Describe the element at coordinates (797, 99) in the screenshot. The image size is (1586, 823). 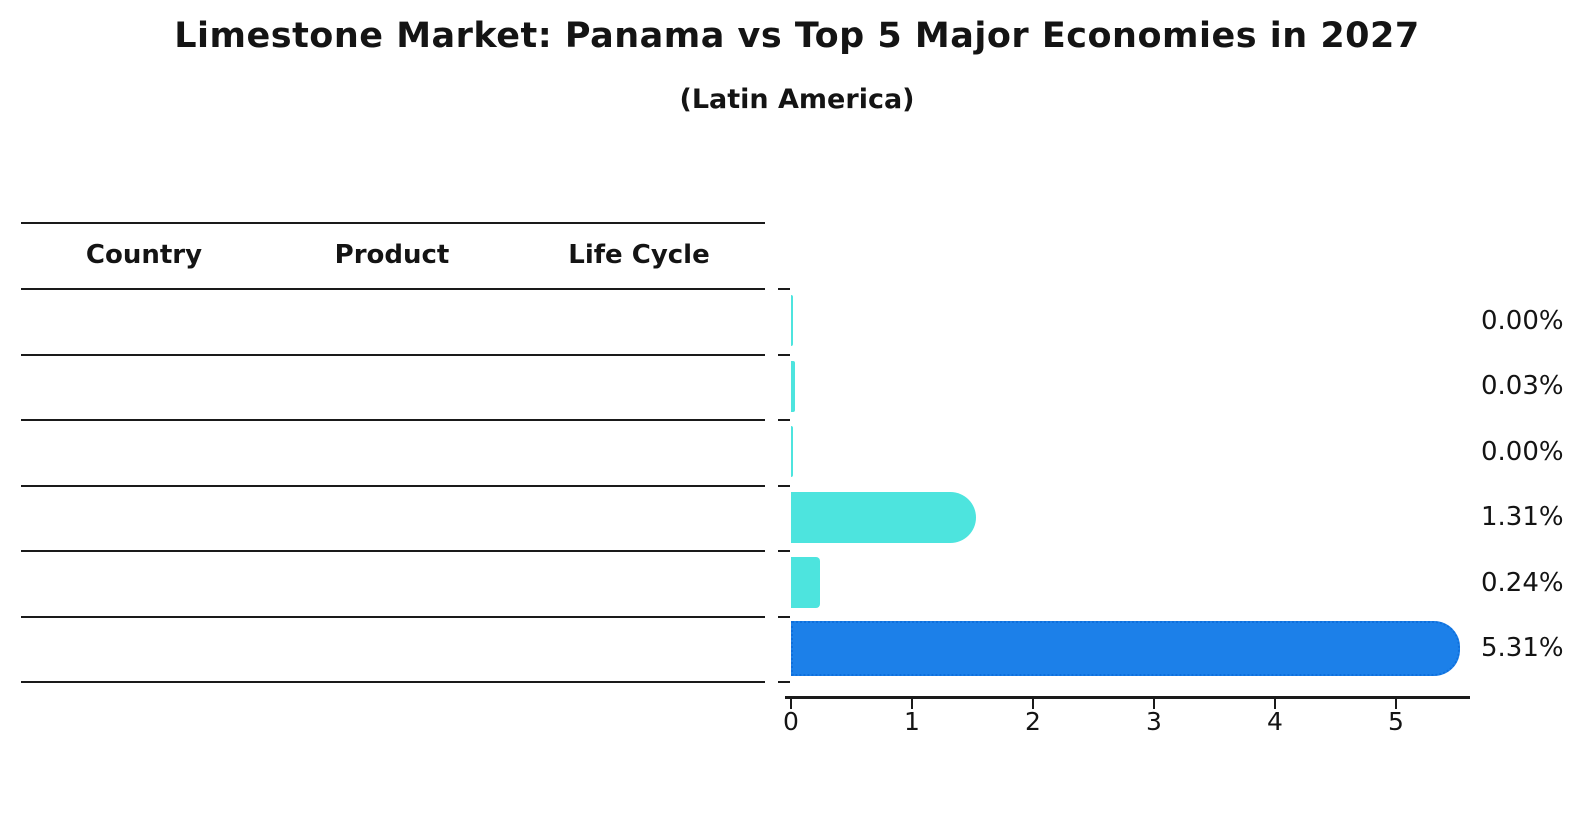
I see `chart-subtitle: (Latin America)` at that location.